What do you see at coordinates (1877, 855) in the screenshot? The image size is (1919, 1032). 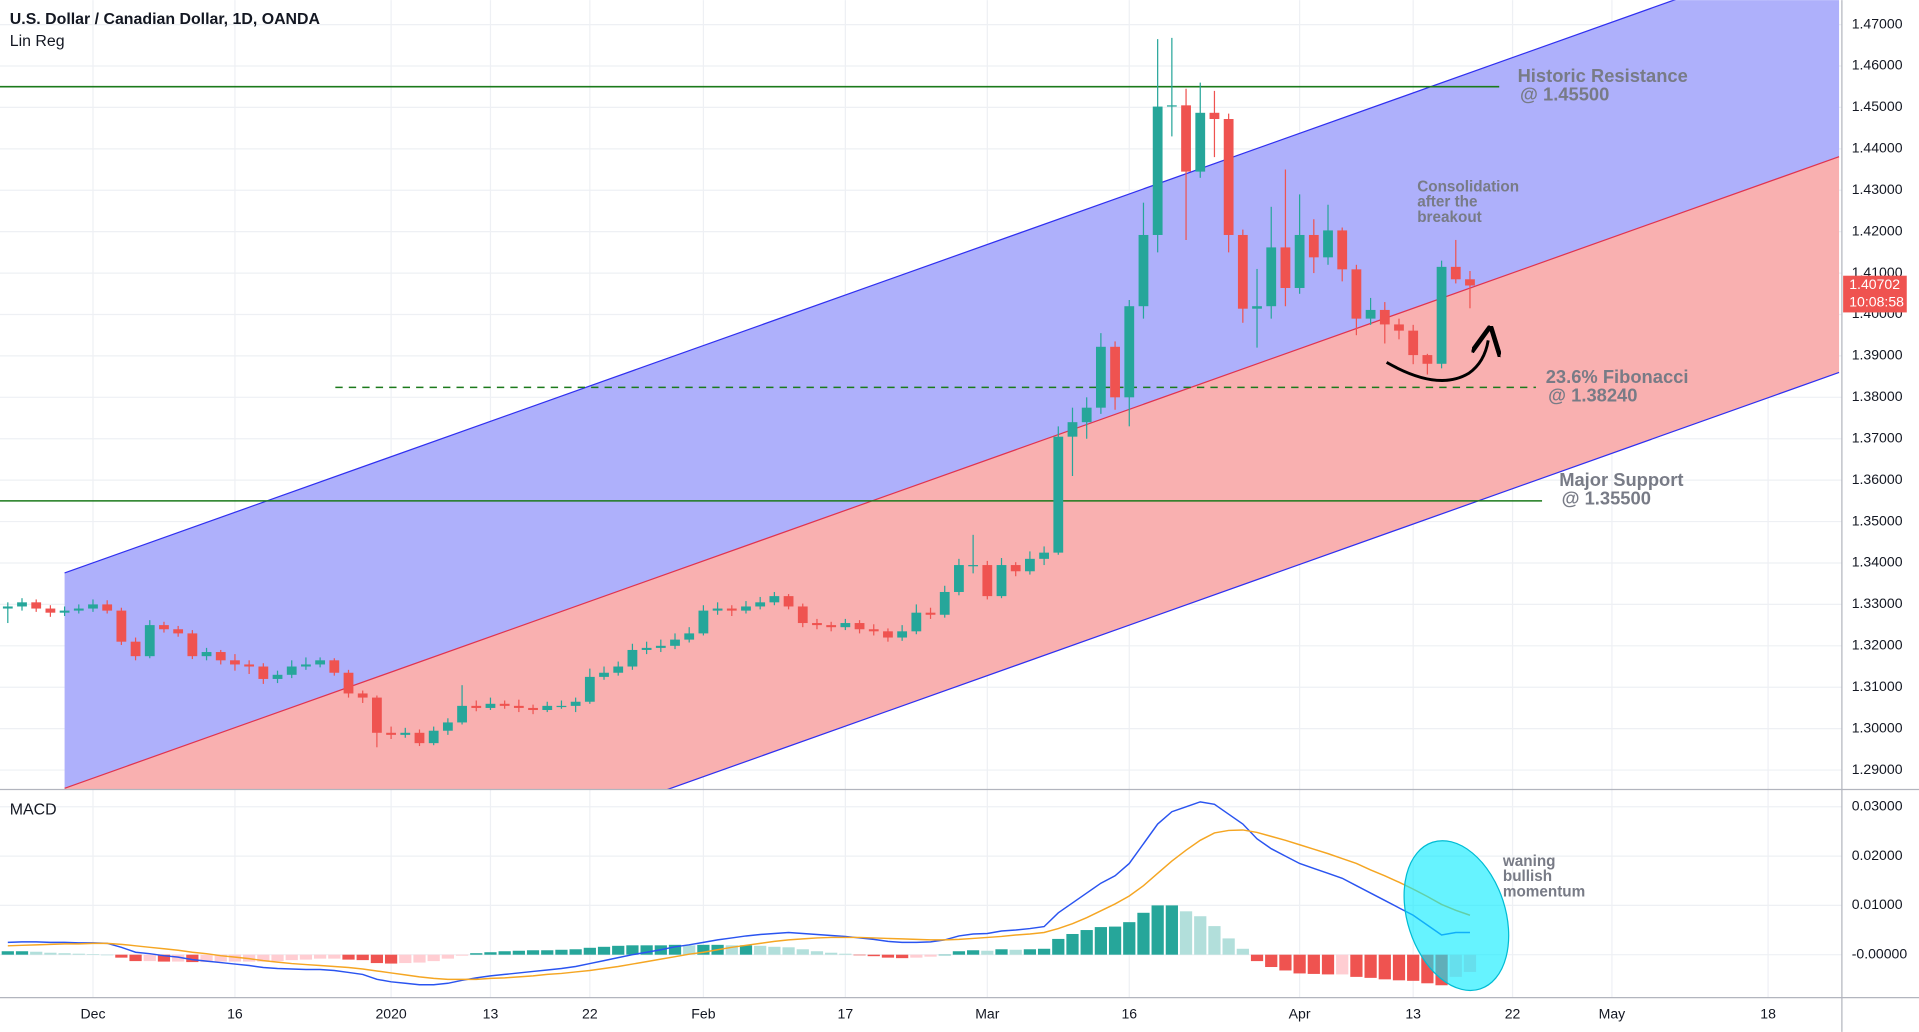 I see `y-tick-label: 0.02000` at bounding box center [1877, 855].